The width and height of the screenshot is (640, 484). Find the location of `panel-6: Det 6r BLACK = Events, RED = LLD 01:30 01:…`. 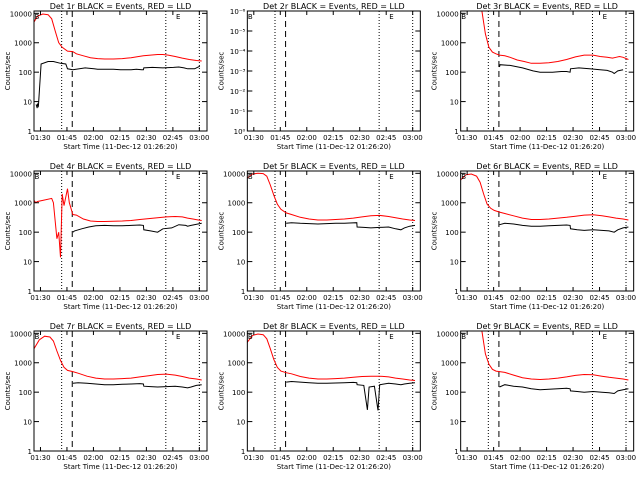

panel-6: Det 6r BLACK = Events, RED = LLD 01:30 01:… is located at coordinates (533, 236).